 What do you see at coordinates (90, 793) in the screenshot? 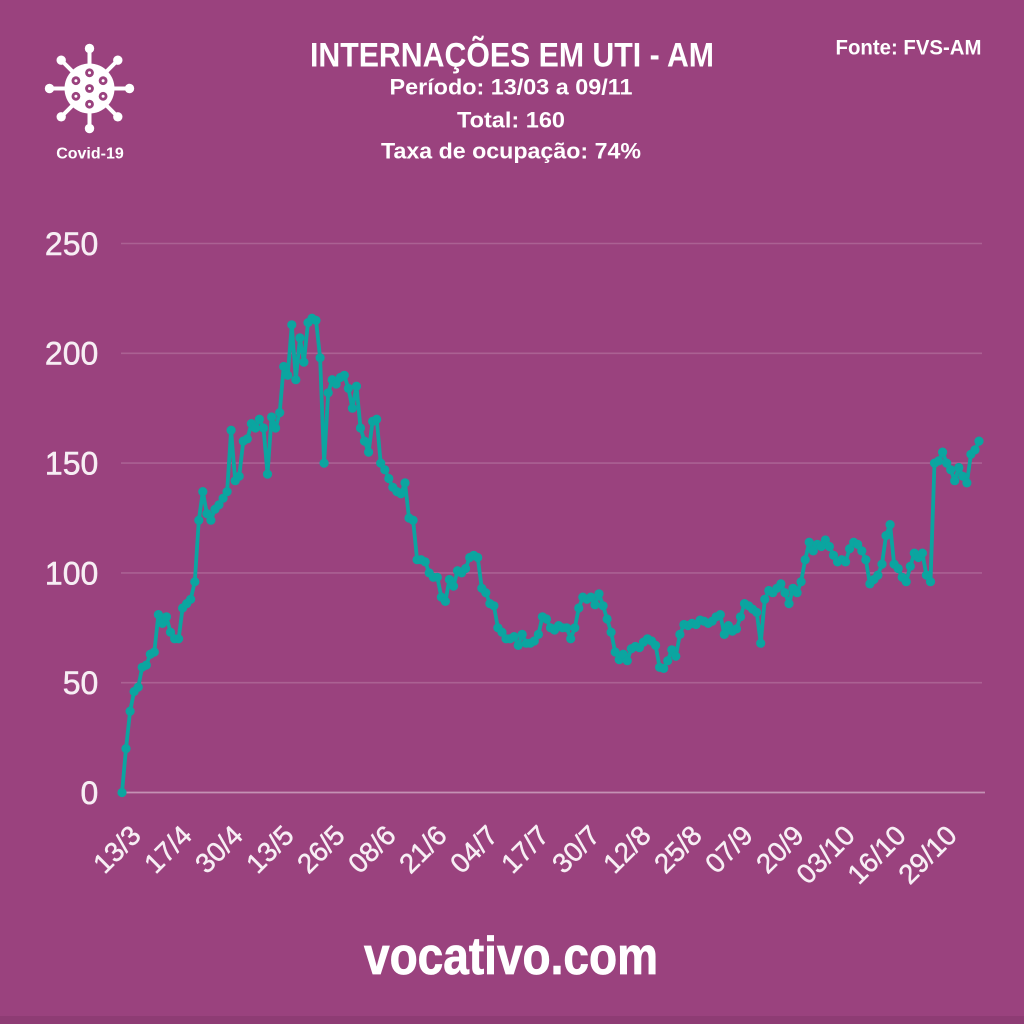
I see `svg-text: 0` at bounding box center [90, 793].